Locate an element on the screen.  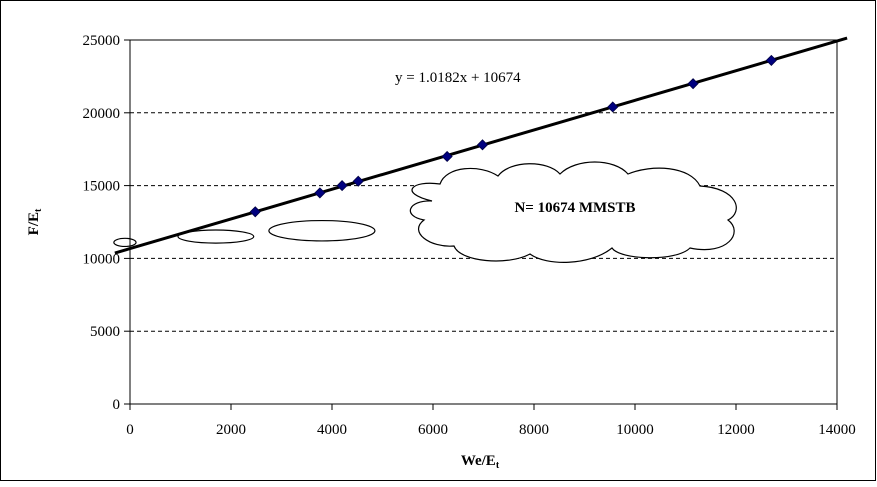
y-tick-label: 15000 is located at coordinates (102, 187).